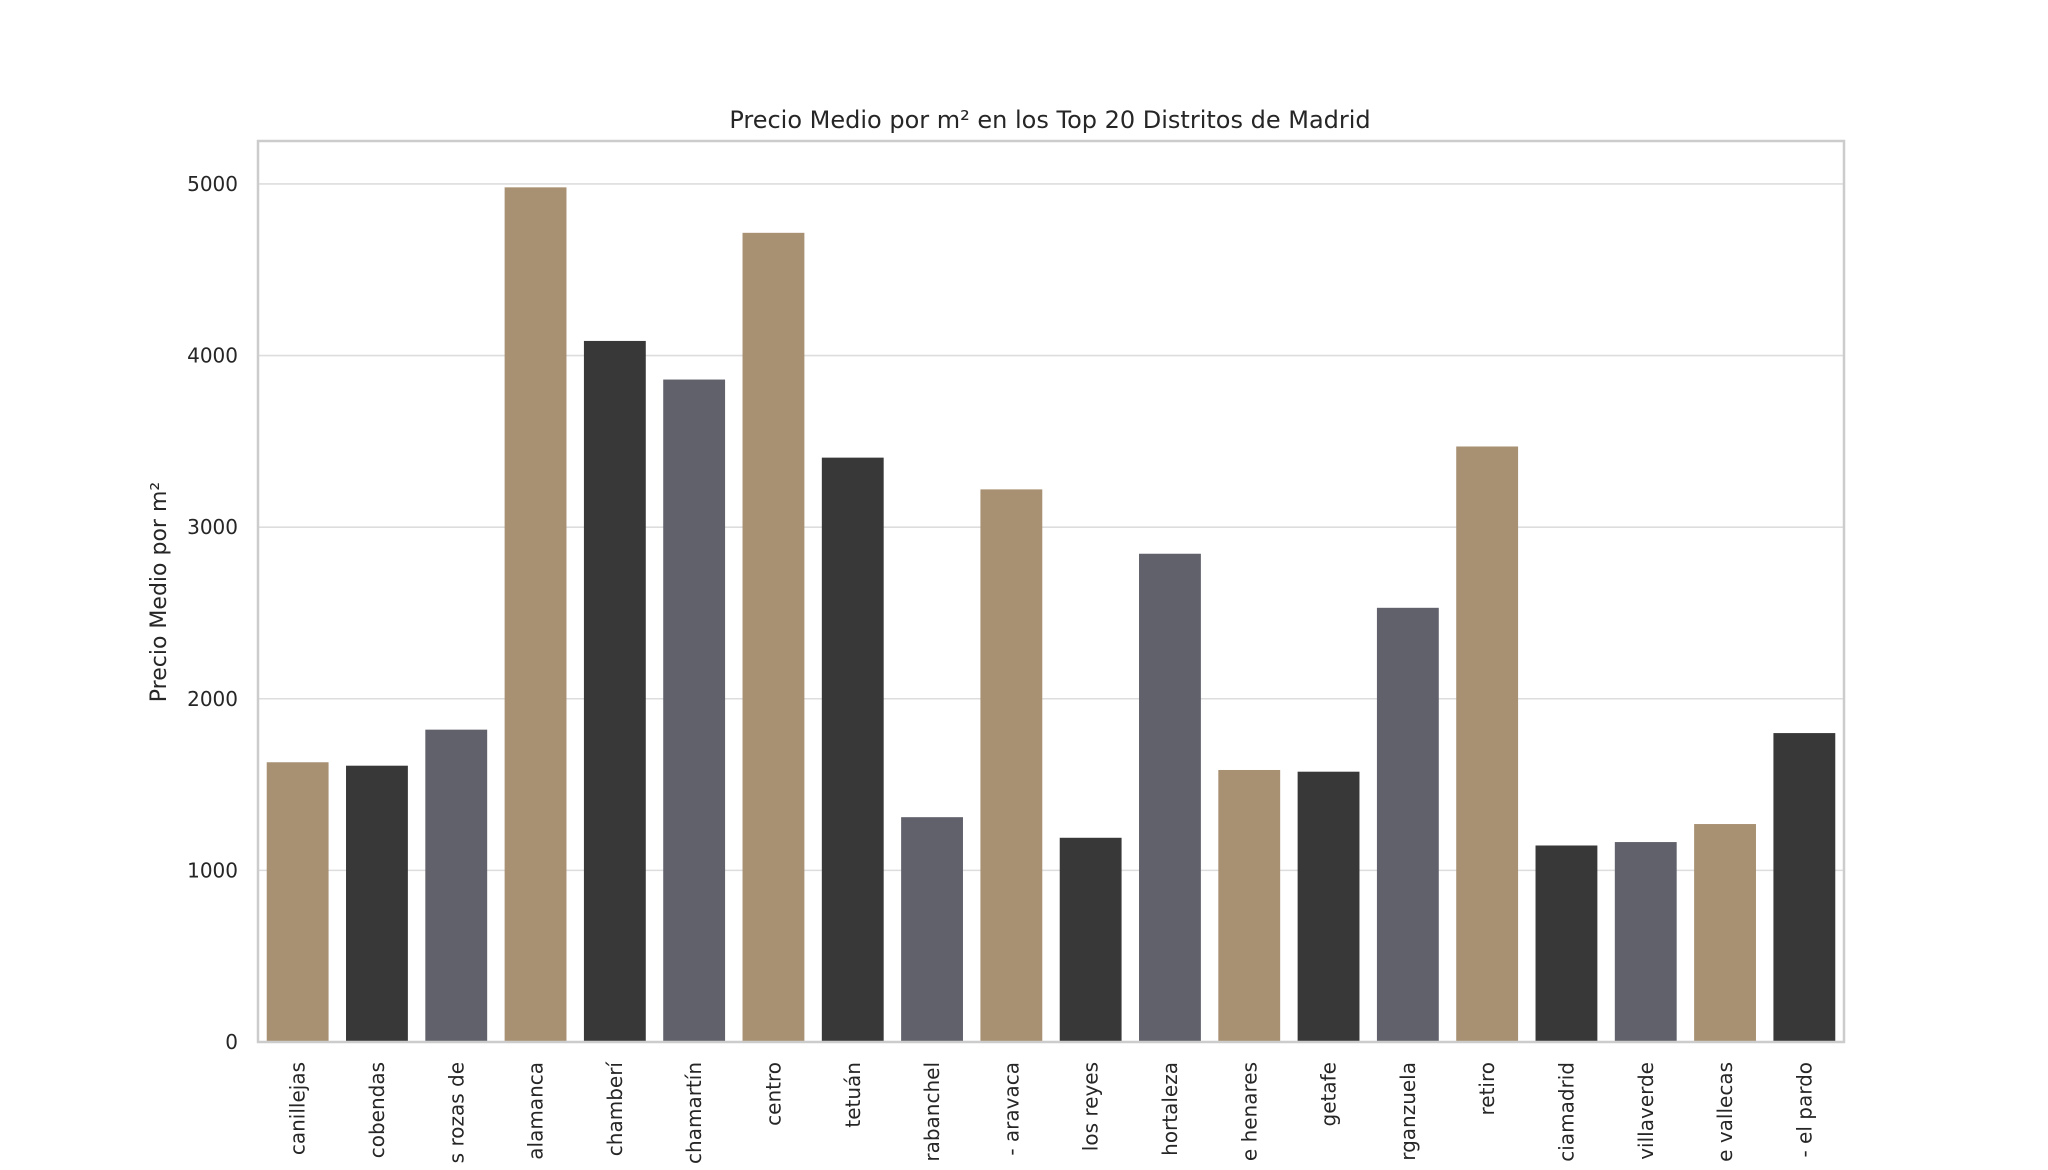 This screenshot has width=2048, height=1170. I want to click on x-tick-label: e henares, so click(1249, 1111).